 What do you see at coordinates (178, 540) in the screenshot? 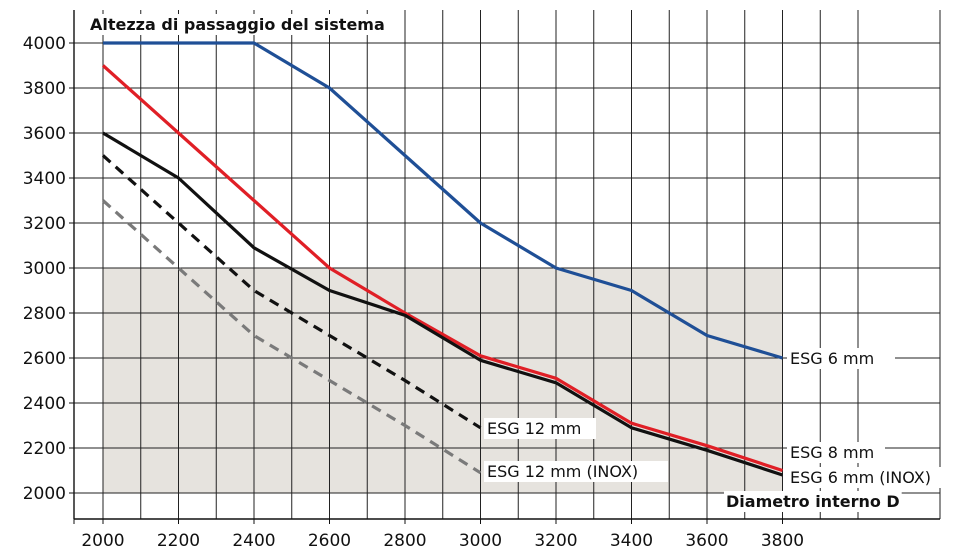
I see `x-tick-label: 2200` at bounding box center [178, 540].